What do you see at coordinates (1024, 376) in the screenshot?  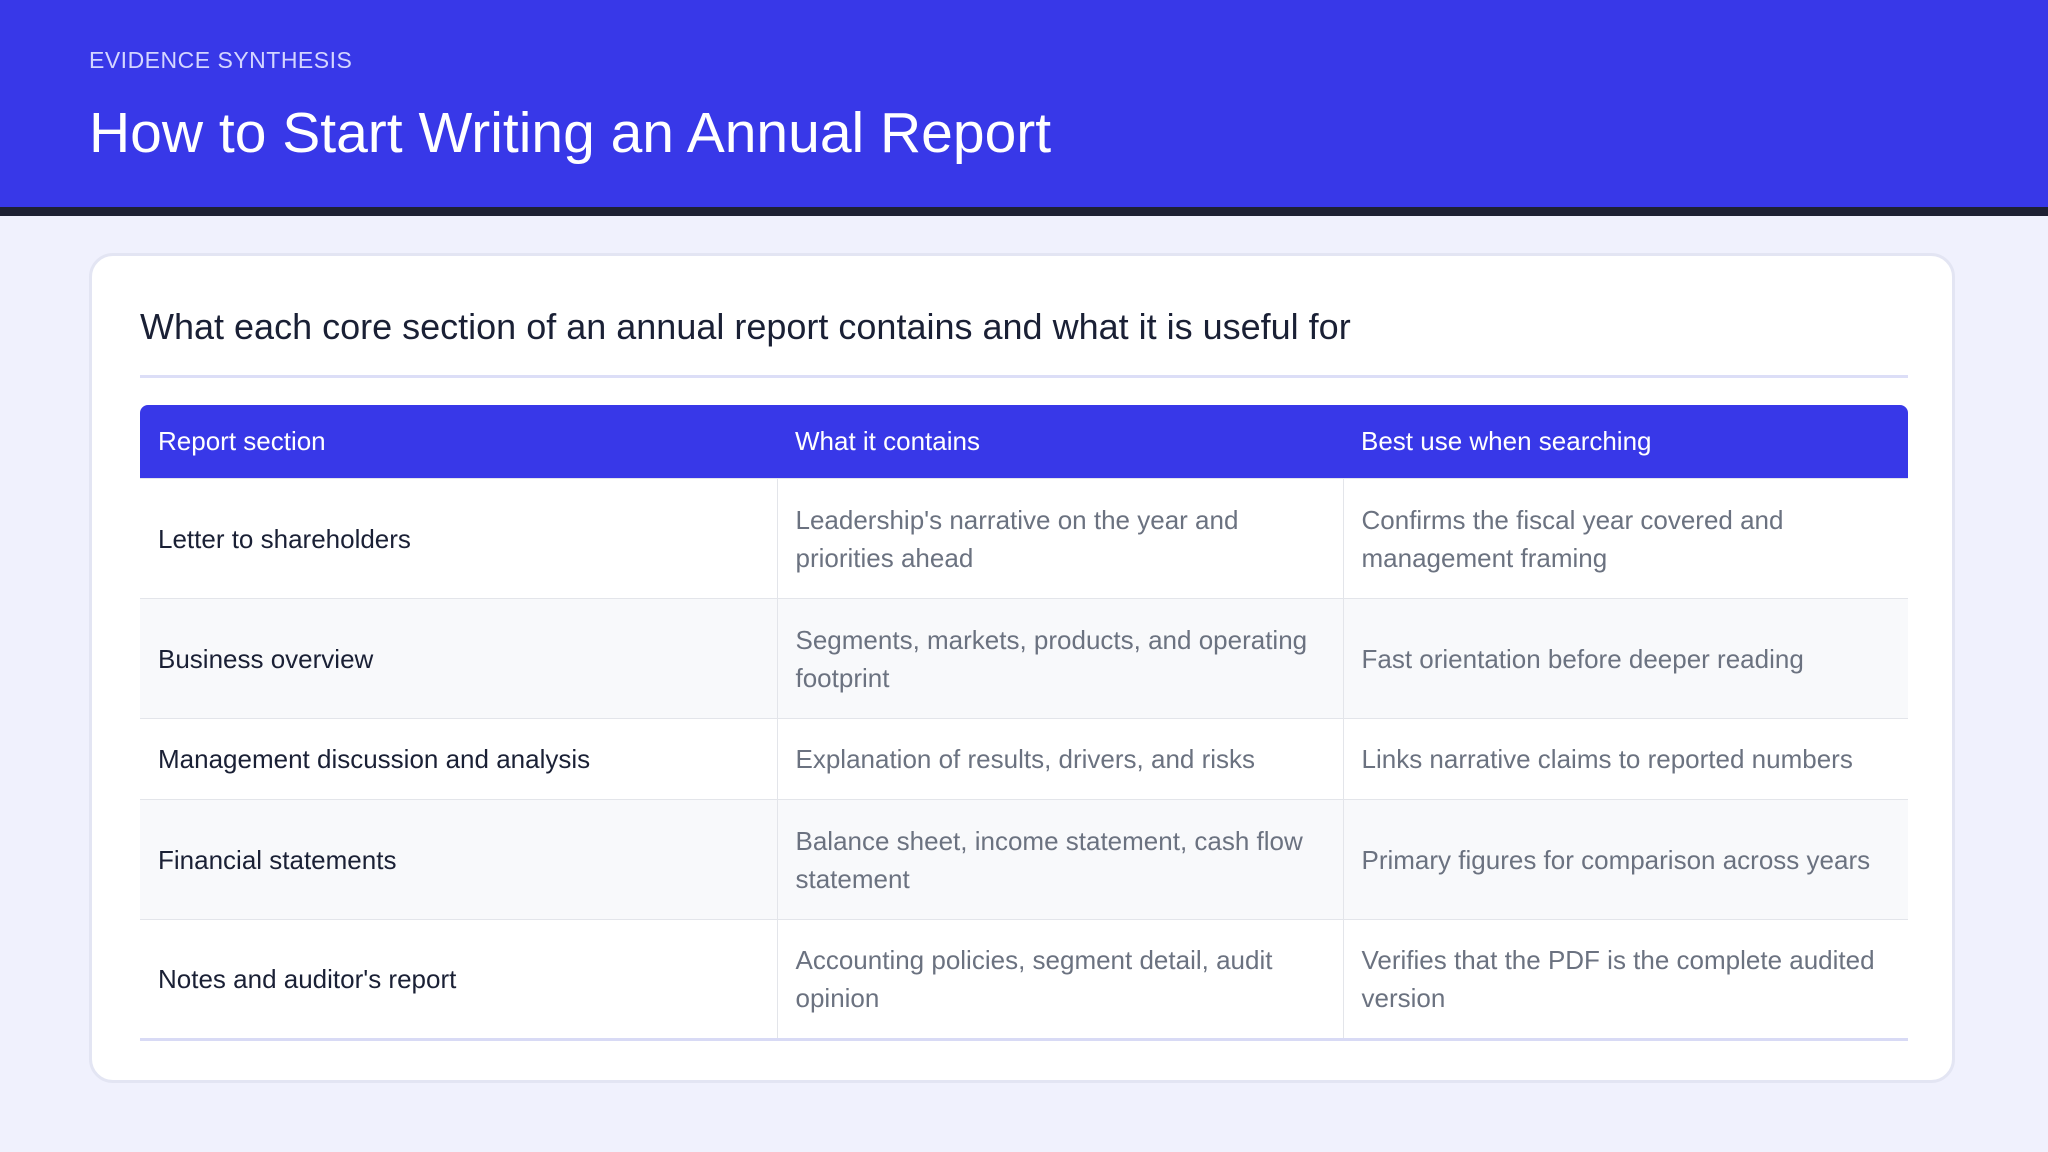 I see `divider` at bounding box center [1024, 376].